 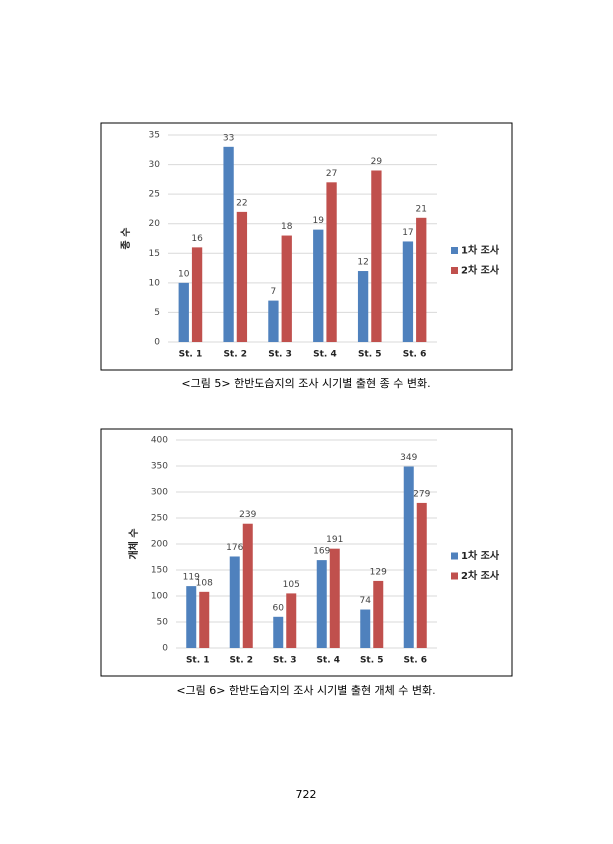 I want to click on y-axis-label: 개체 수, so click(x=133, y=543).